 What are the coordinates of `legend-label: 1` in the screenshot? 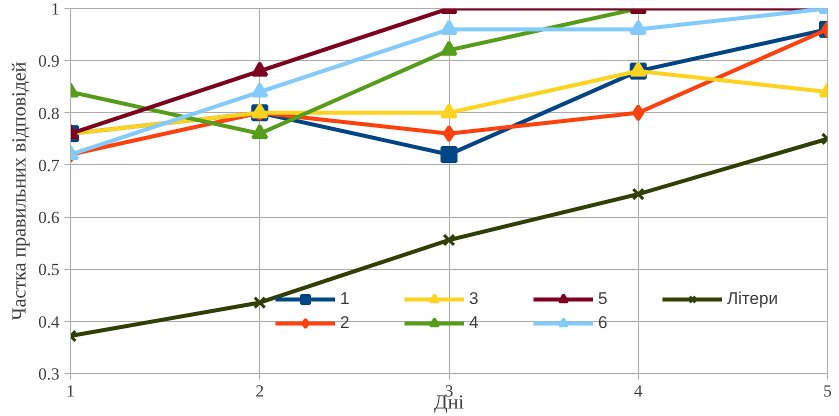 It's located at (345, 299).